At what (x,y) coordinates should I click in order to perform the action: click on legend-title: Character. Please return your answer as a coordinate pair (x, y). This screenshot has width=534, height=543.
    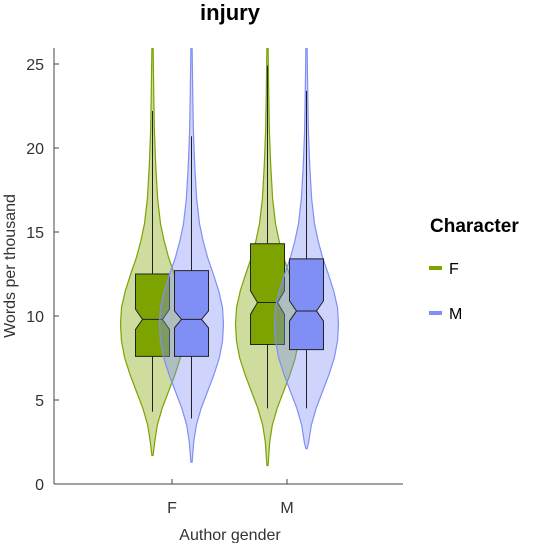
    Looking at the image, I should click on (474, 226).